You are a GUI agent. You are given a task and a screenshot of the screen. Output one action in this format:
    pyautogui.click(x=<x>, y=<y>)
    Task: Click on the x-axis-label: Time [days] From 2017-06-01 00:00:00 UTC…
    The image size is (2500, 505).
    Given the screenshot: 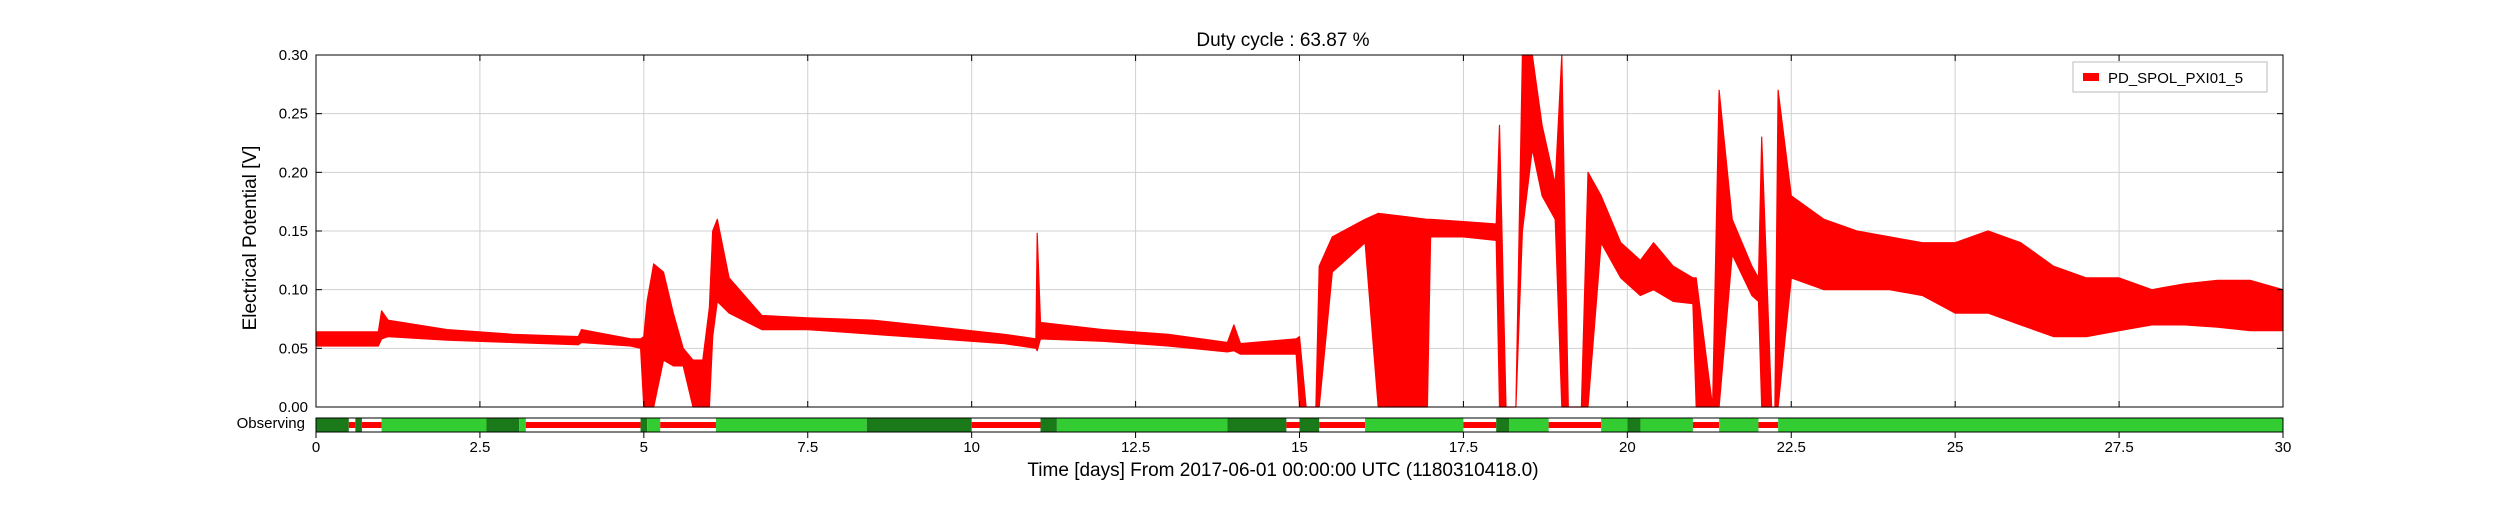 What is the action you would take?
    pyautogui.click(x=1282, y=470)
    